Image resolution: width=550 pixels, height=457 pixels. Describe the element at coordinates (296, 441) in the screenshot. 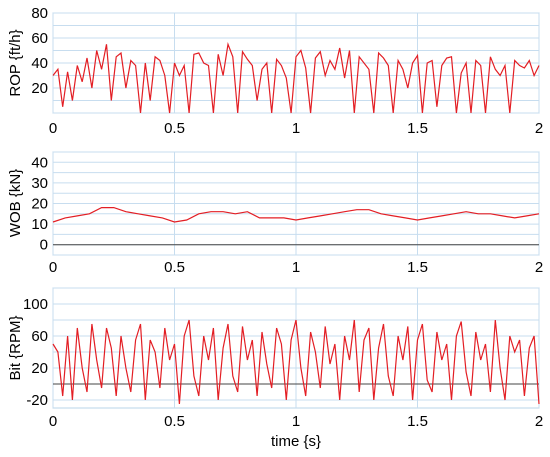

I see `x-axis-label: time {s}` at that location.